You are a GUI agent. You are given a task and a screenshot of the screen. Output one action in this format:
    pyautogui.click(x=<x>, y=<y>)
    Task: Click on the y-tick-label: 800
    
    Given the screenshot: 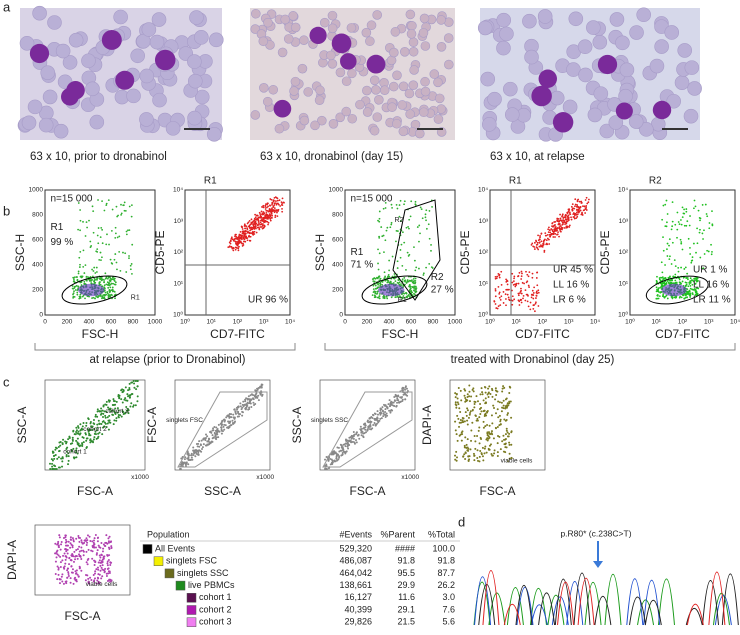 What is the action you would take?
    pyautogui.click(x=337, y=215)
    